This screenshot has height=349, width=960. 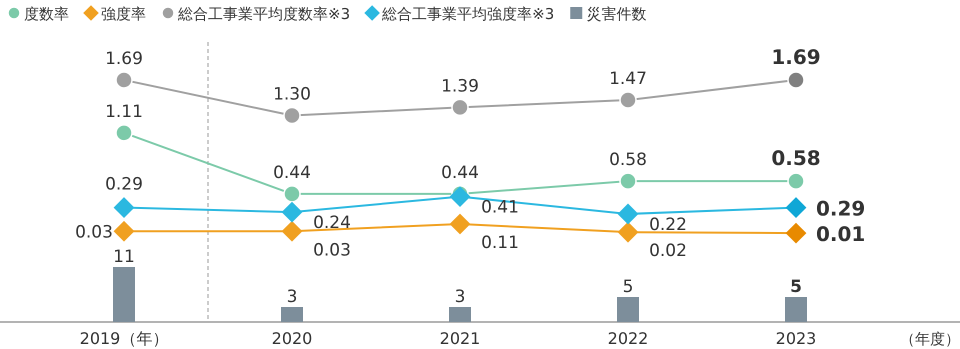 What do you see at coordinates (500, 242) in the screenshot?
I see `data-label: 0.11` at bounding box center [500, 242].